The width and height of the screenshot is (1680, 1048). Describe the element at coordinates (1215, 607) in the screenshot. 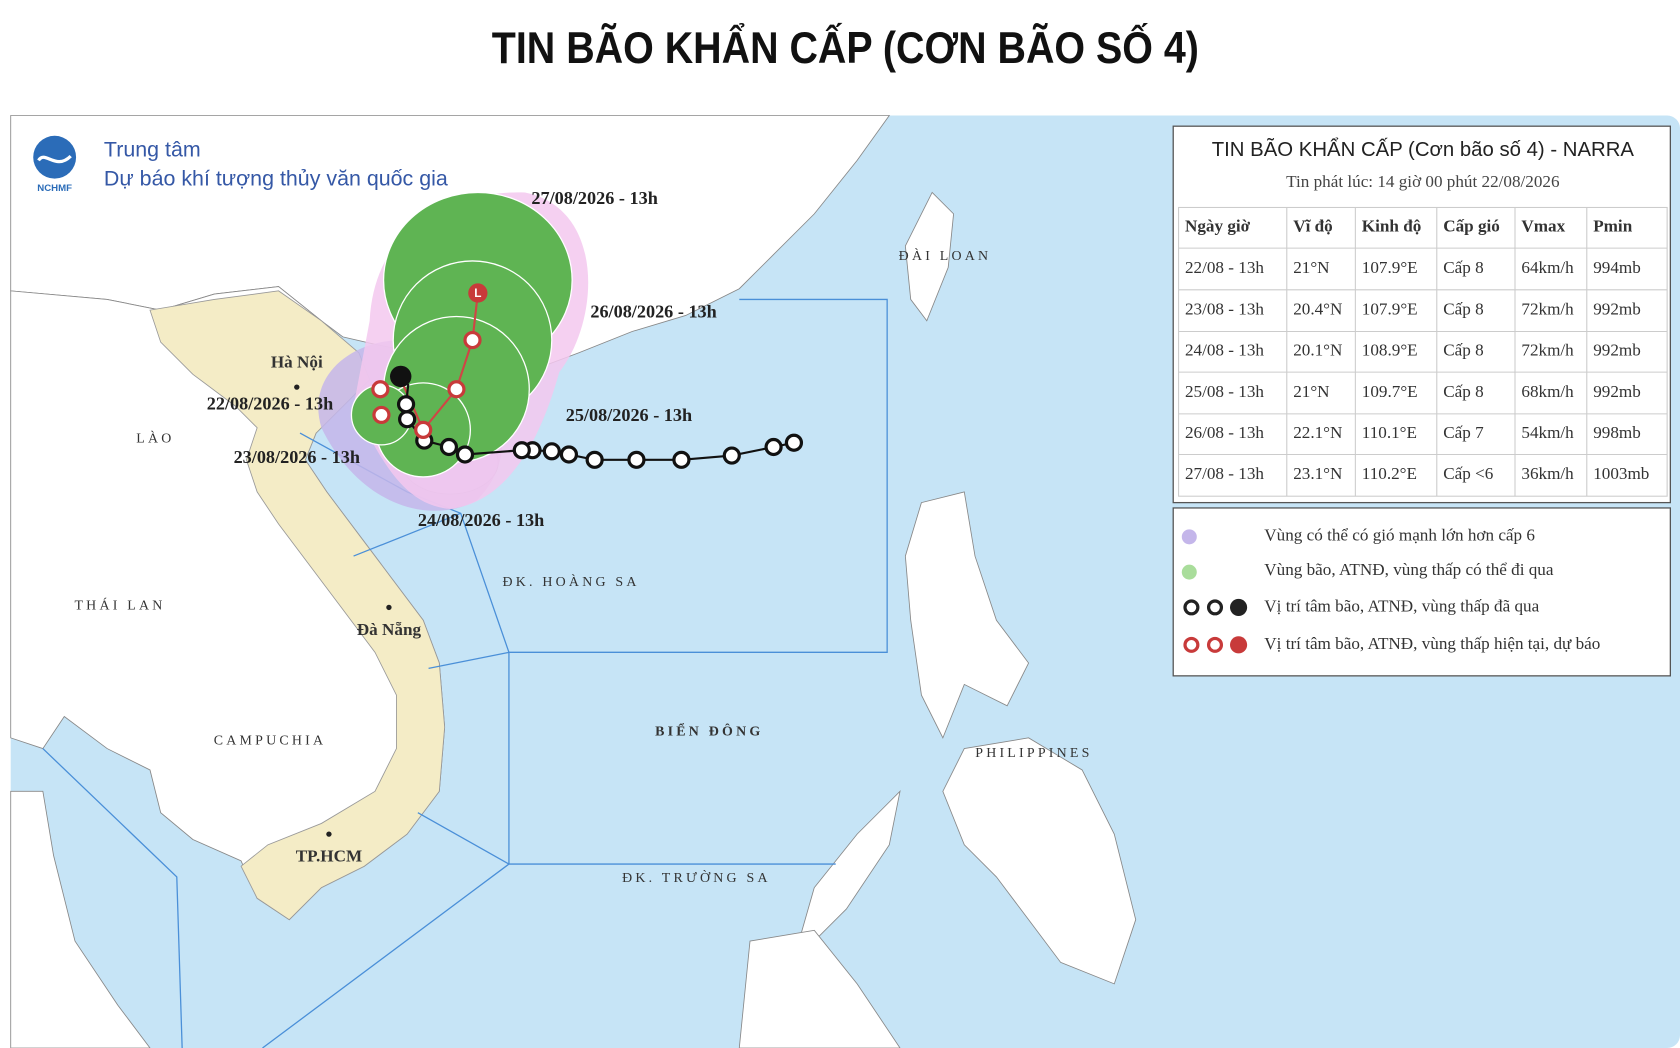

I see `legend-icons-past` at that location.